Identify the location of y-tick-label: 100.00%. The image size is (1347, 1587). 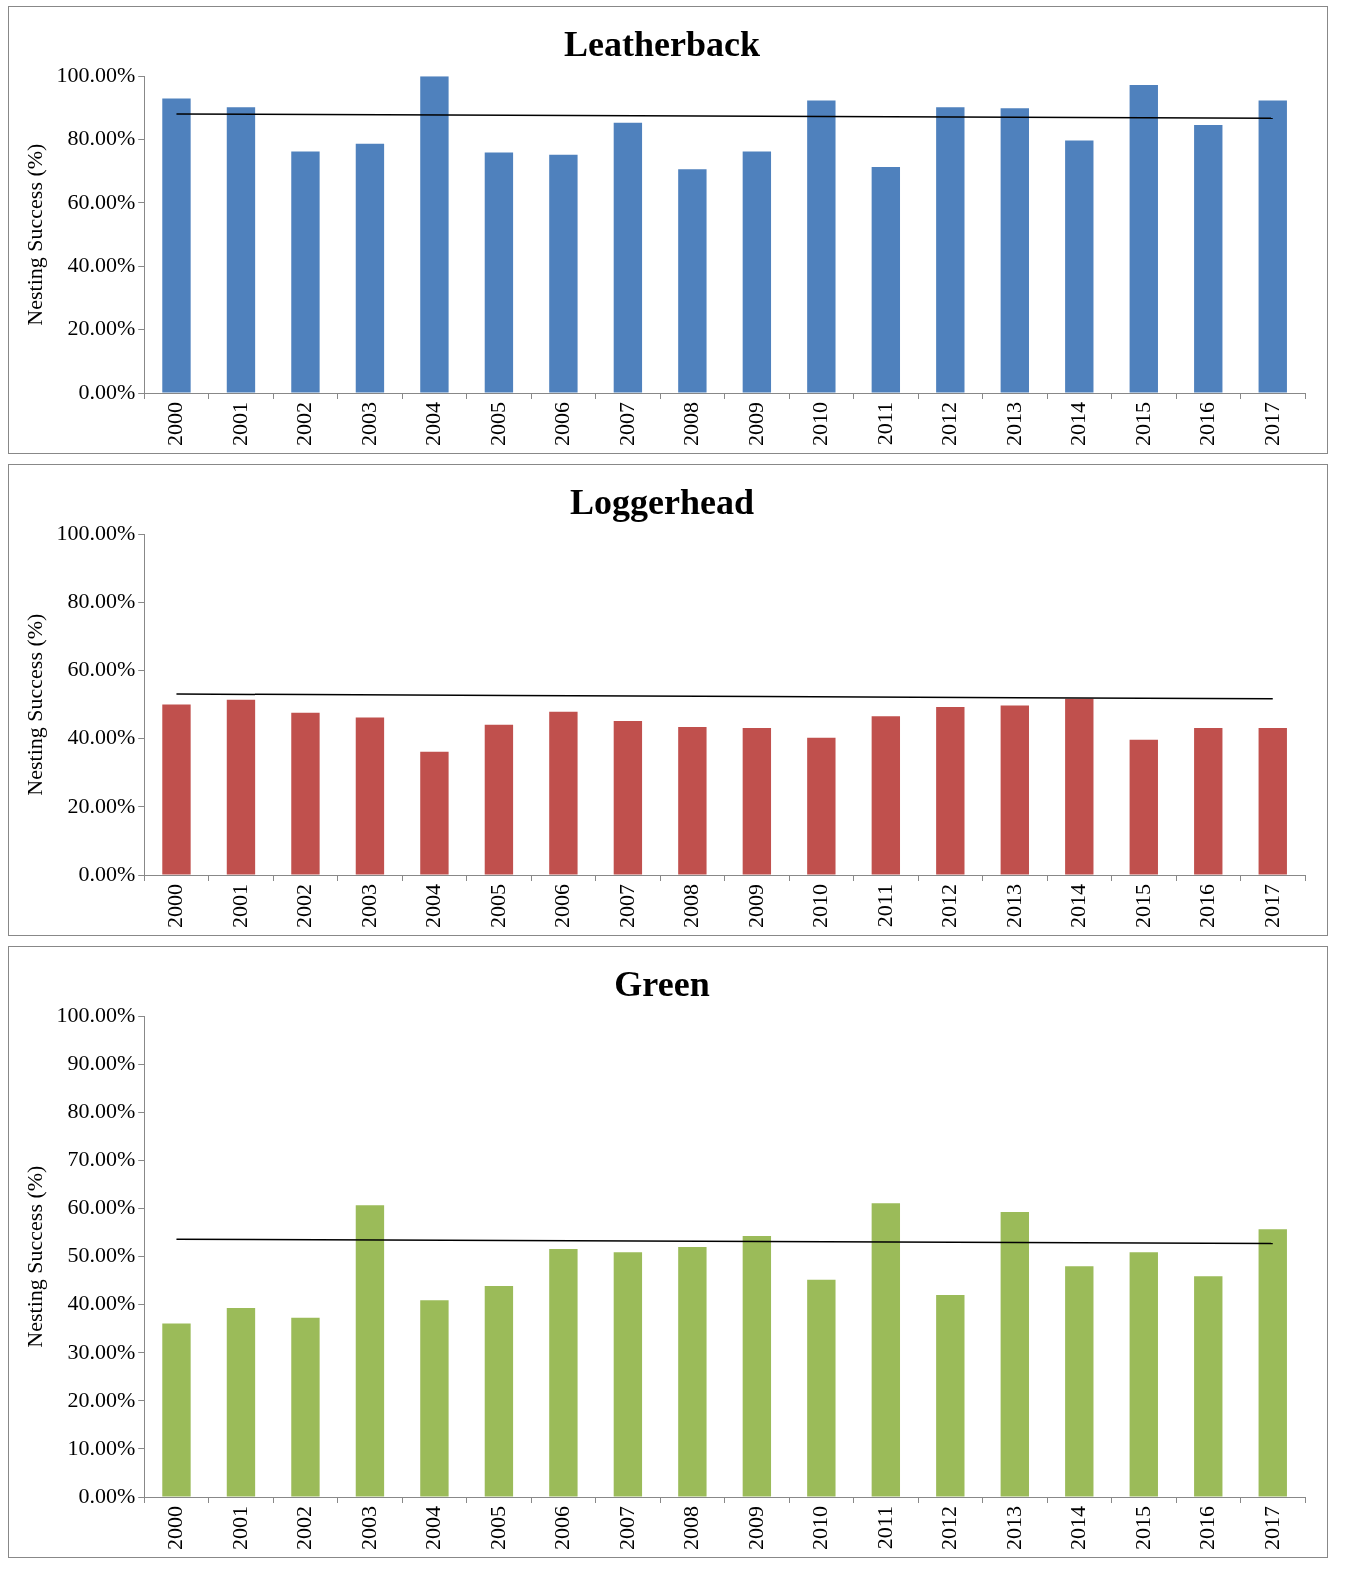
(96, 532).